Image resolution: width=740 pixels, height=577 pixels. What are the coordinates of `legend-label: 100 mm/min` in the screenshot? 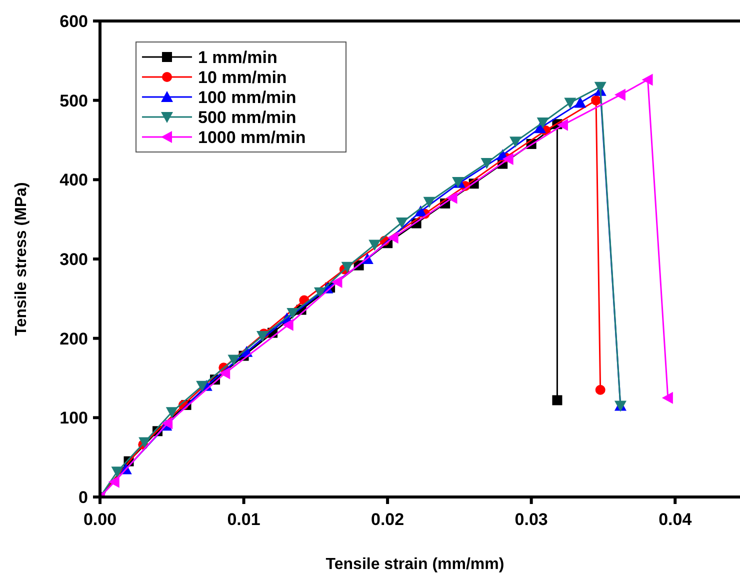 It's located at (247, 97).